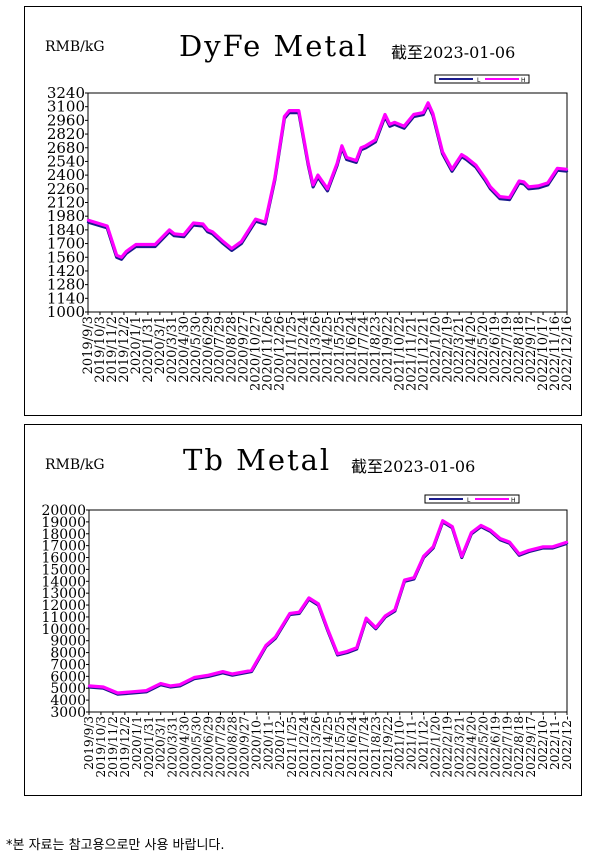 The width and height of the screenshot is (604, 860). What do you see at coordinates (519, 747) in the screenshot?
I see `tb-x-tick-label: 2022/8/18` at bounding box center [519, 747].